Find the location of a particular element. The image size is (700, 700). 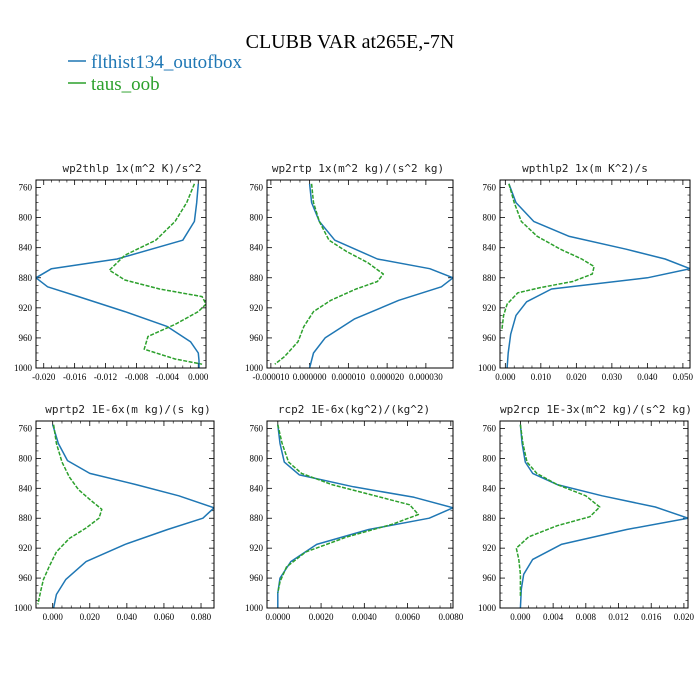

x-tick-label: 0.050 is located at coordinates (683, 377).